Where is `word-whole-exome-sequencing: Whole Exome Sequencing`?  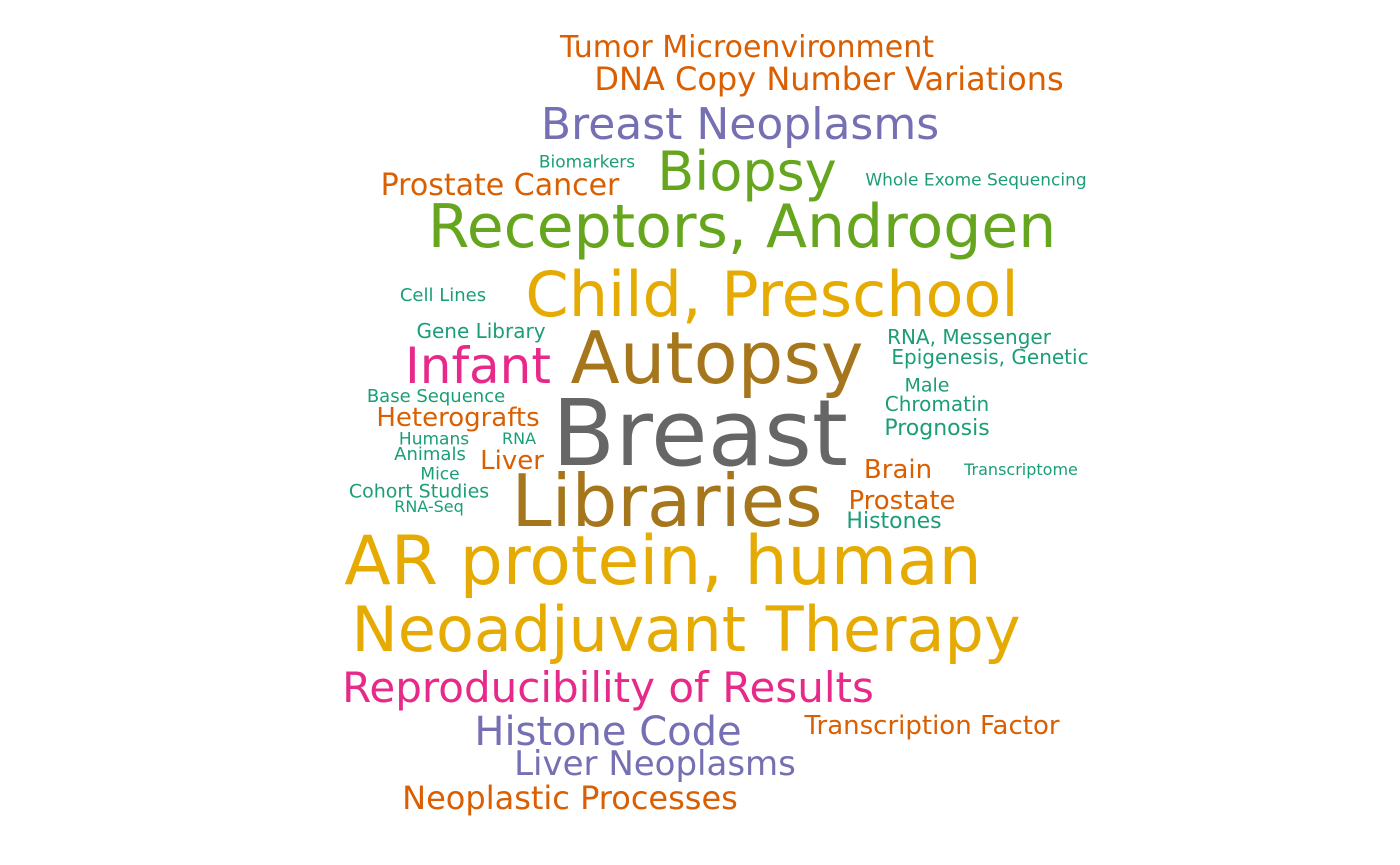 word-whole-exome-sequencing: Whole Exome Sequencing is located at coordinates (976, 180).